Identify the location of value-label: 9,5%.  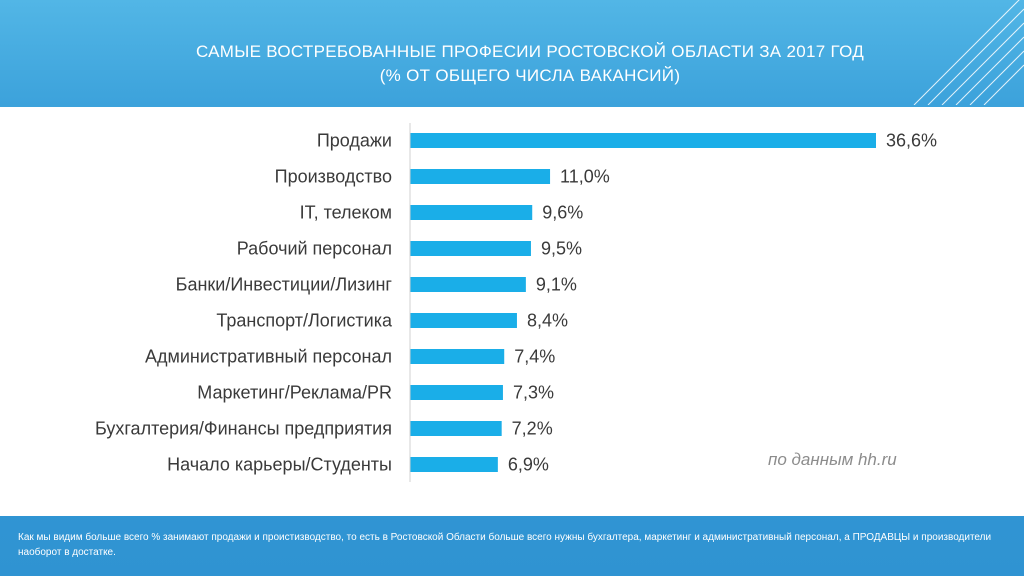
(561, 249).